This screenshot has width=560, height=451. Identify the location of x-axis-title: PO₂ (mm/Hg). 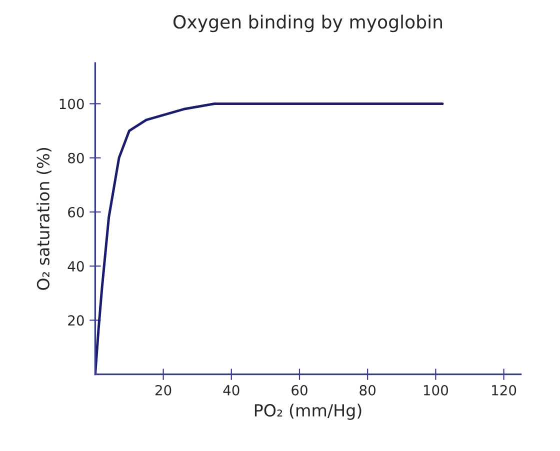
(308, 412).